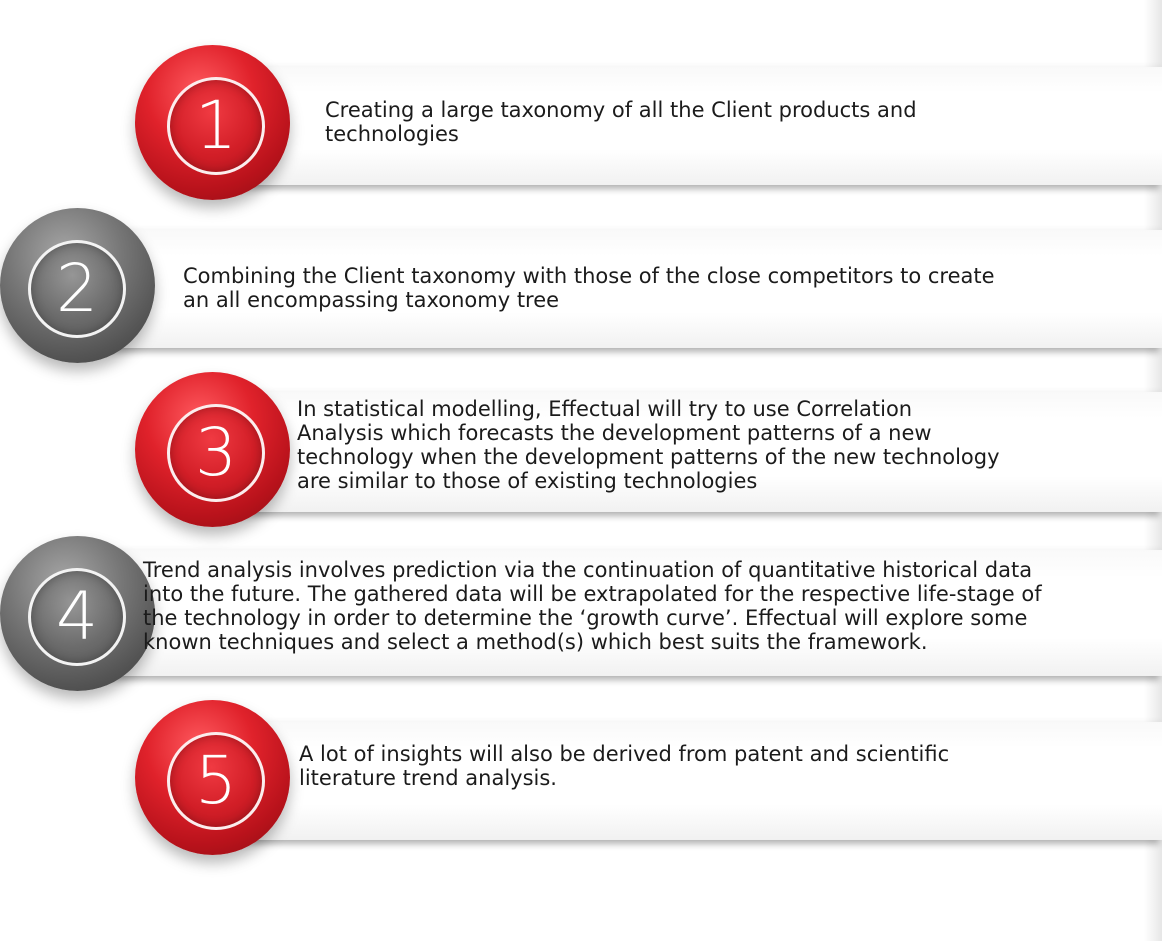 The height and width of the screenshot is (941, 1162). I want to click on step-number-disc: 5, so click(212, 777).